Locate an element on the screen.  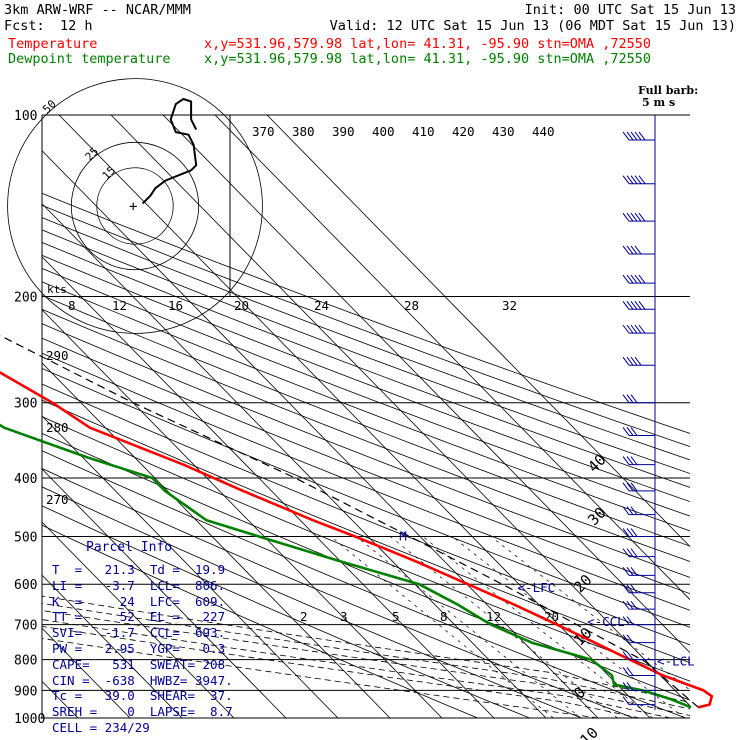
moist-adiabats is located at coordinates (366, 656).